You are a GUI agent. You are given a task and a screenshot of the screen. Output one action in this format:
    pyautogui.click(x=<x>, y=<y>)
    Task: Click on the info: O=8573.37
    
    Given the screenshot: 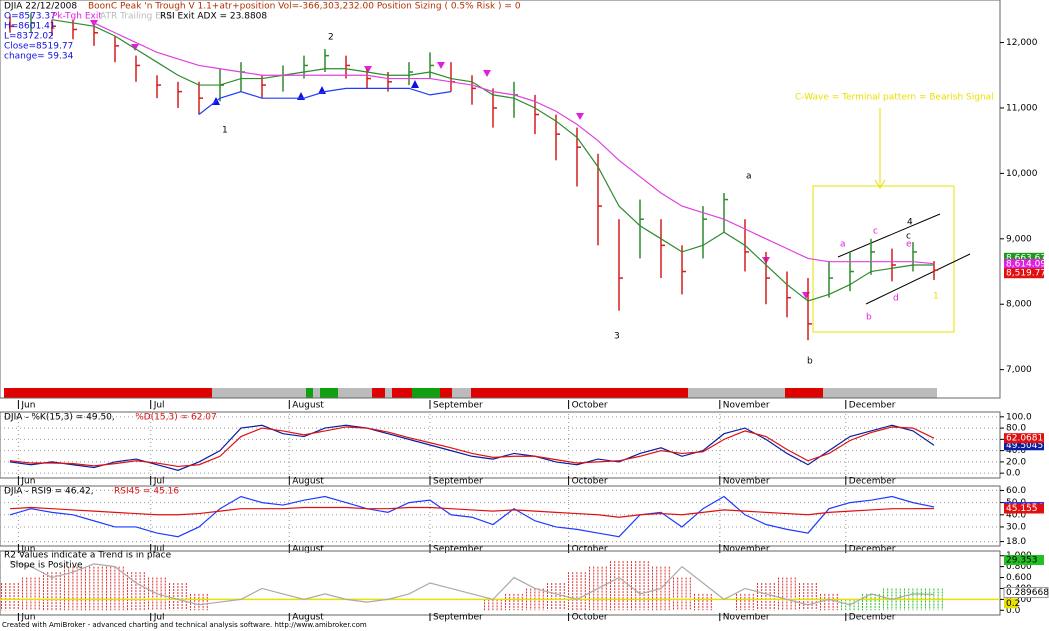 What is the action you would take?
    pyautogui.click(x=30, y=17)
    